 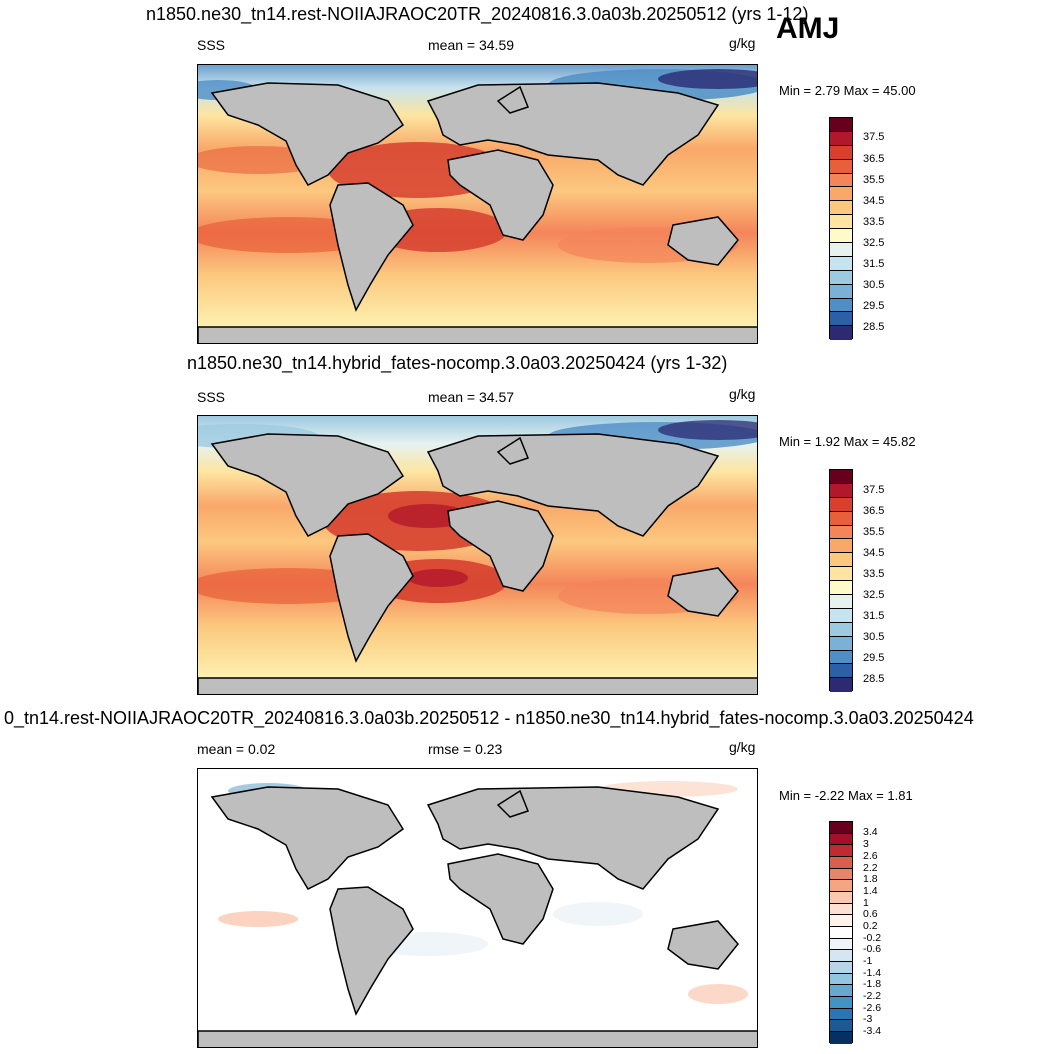 What do you see at coordinates (874, 243) in the screenshot?
I see `panel1-colorbar-tick: 32.5` at bounding box center [874, 243].